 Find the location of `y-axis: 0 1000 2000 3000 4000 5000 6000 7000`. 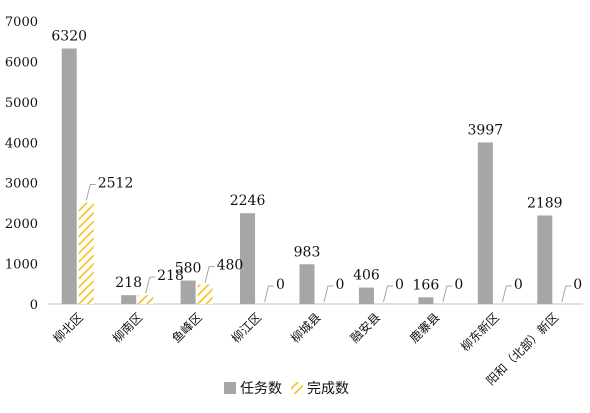

y-axis: 0 1000 2000 3000 4000 5000 6000 7000 is located at coordinates (21, 164).